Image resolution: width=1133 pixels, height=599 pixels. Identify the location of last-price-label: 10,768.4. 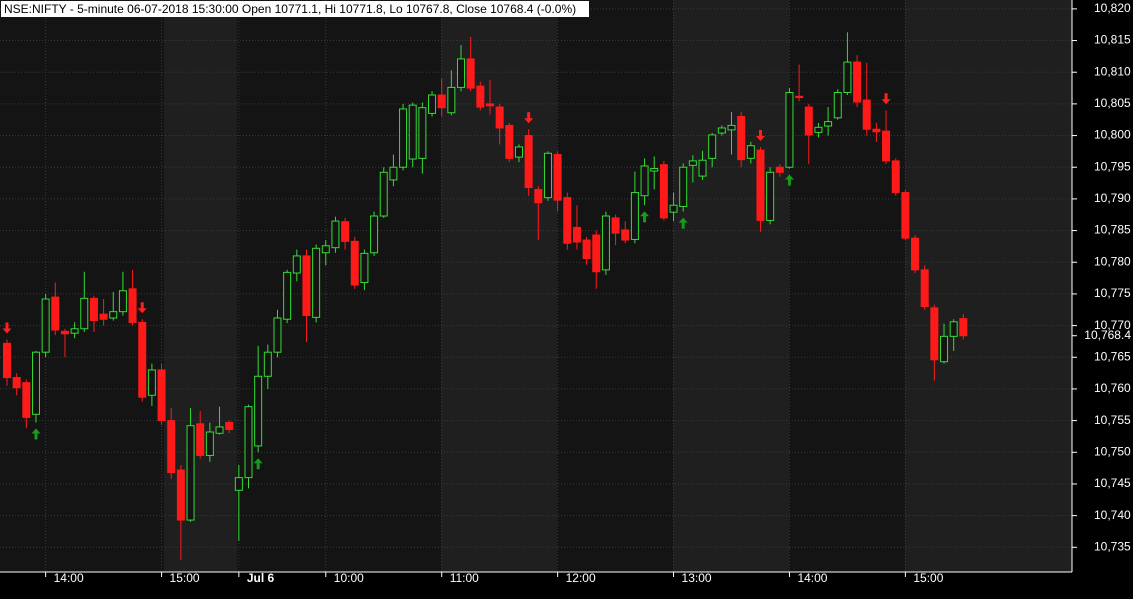
(1107, 335).